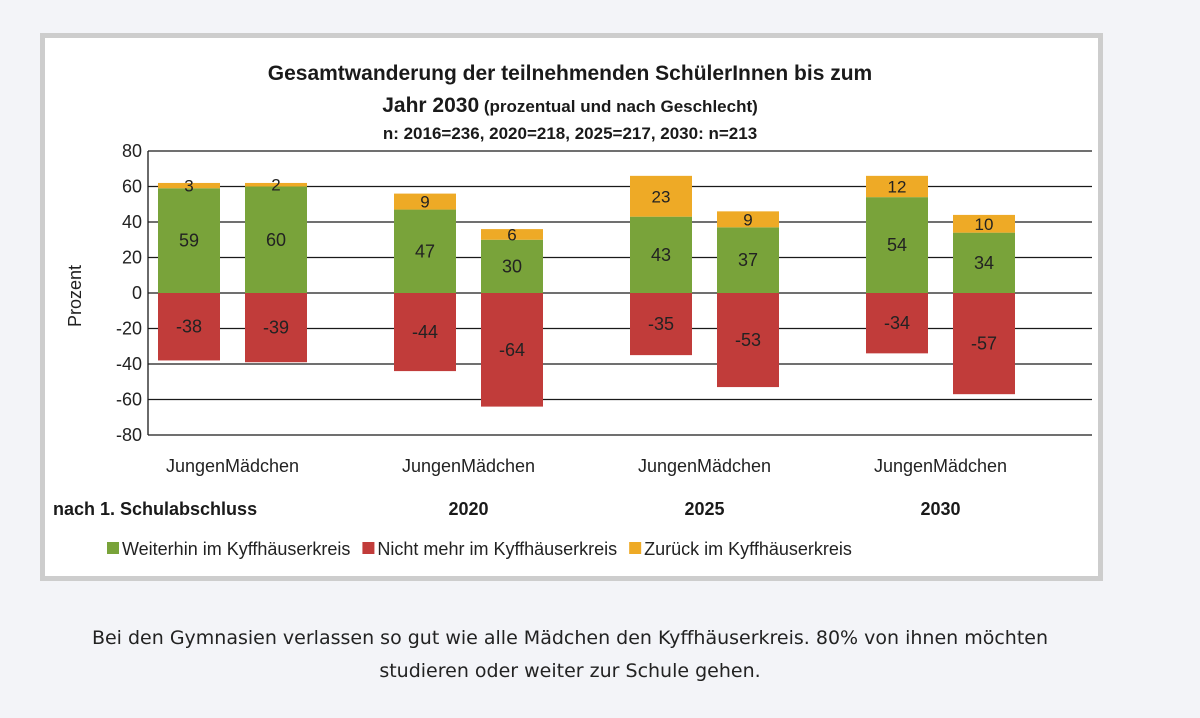  What do you see at coordinates (704, 509) in the screenshot?
I see `x-group-label: 2025` at bounding box center [704, 509].